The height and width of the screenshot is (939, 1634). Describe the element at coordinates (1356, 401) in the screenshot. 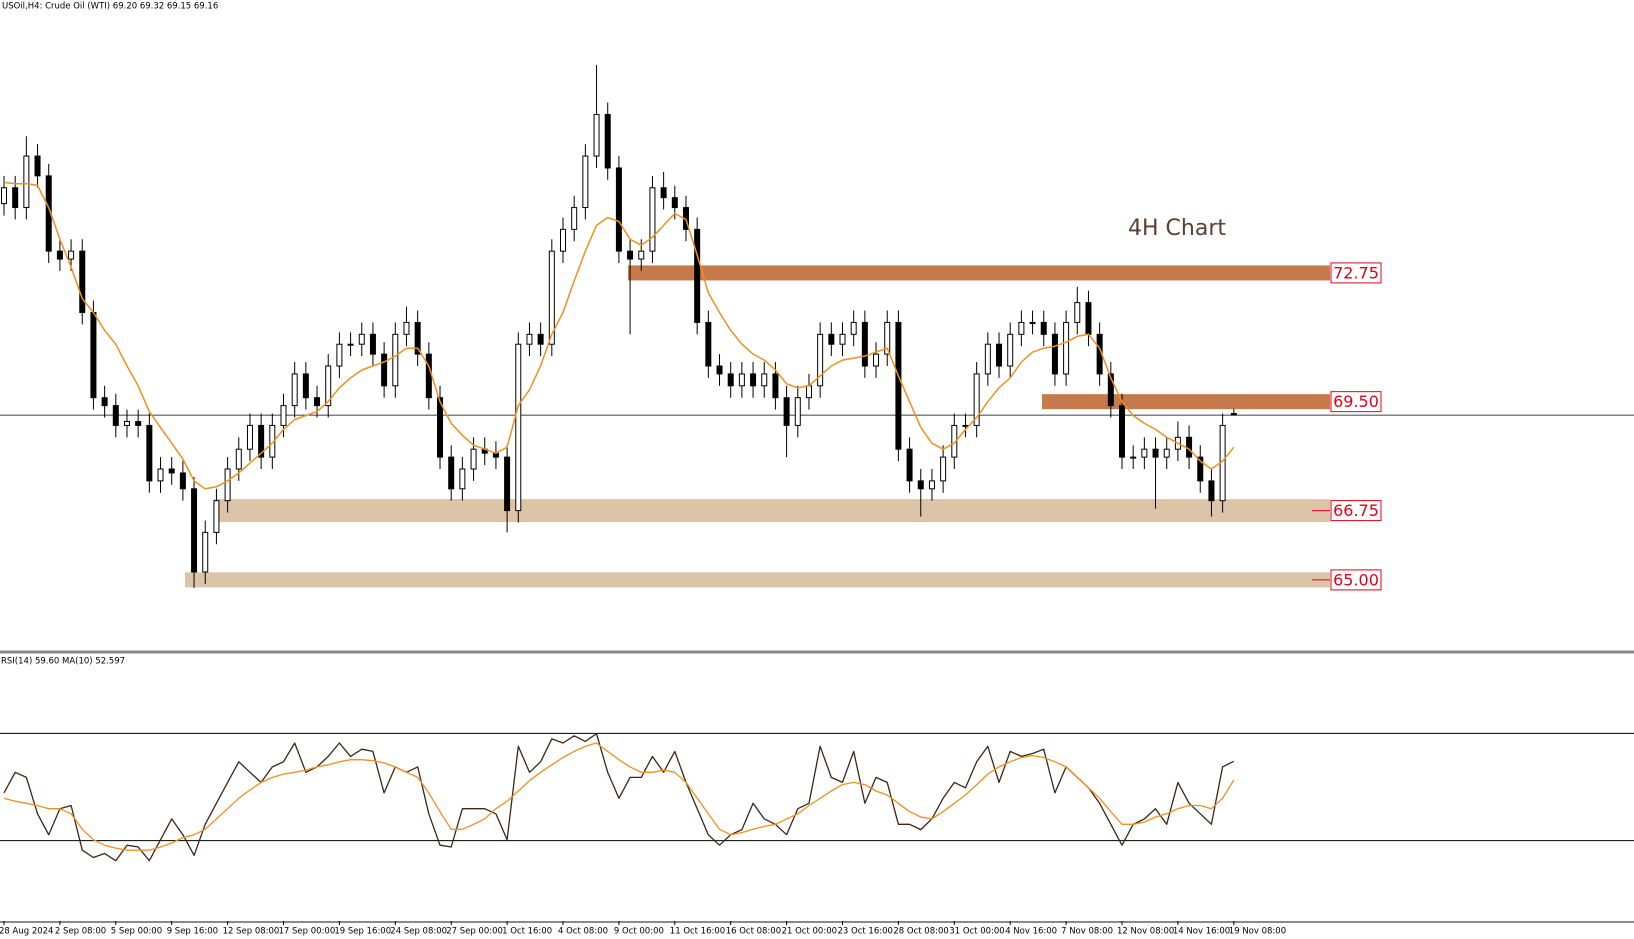

I see `level-label: 69.50` at that location.